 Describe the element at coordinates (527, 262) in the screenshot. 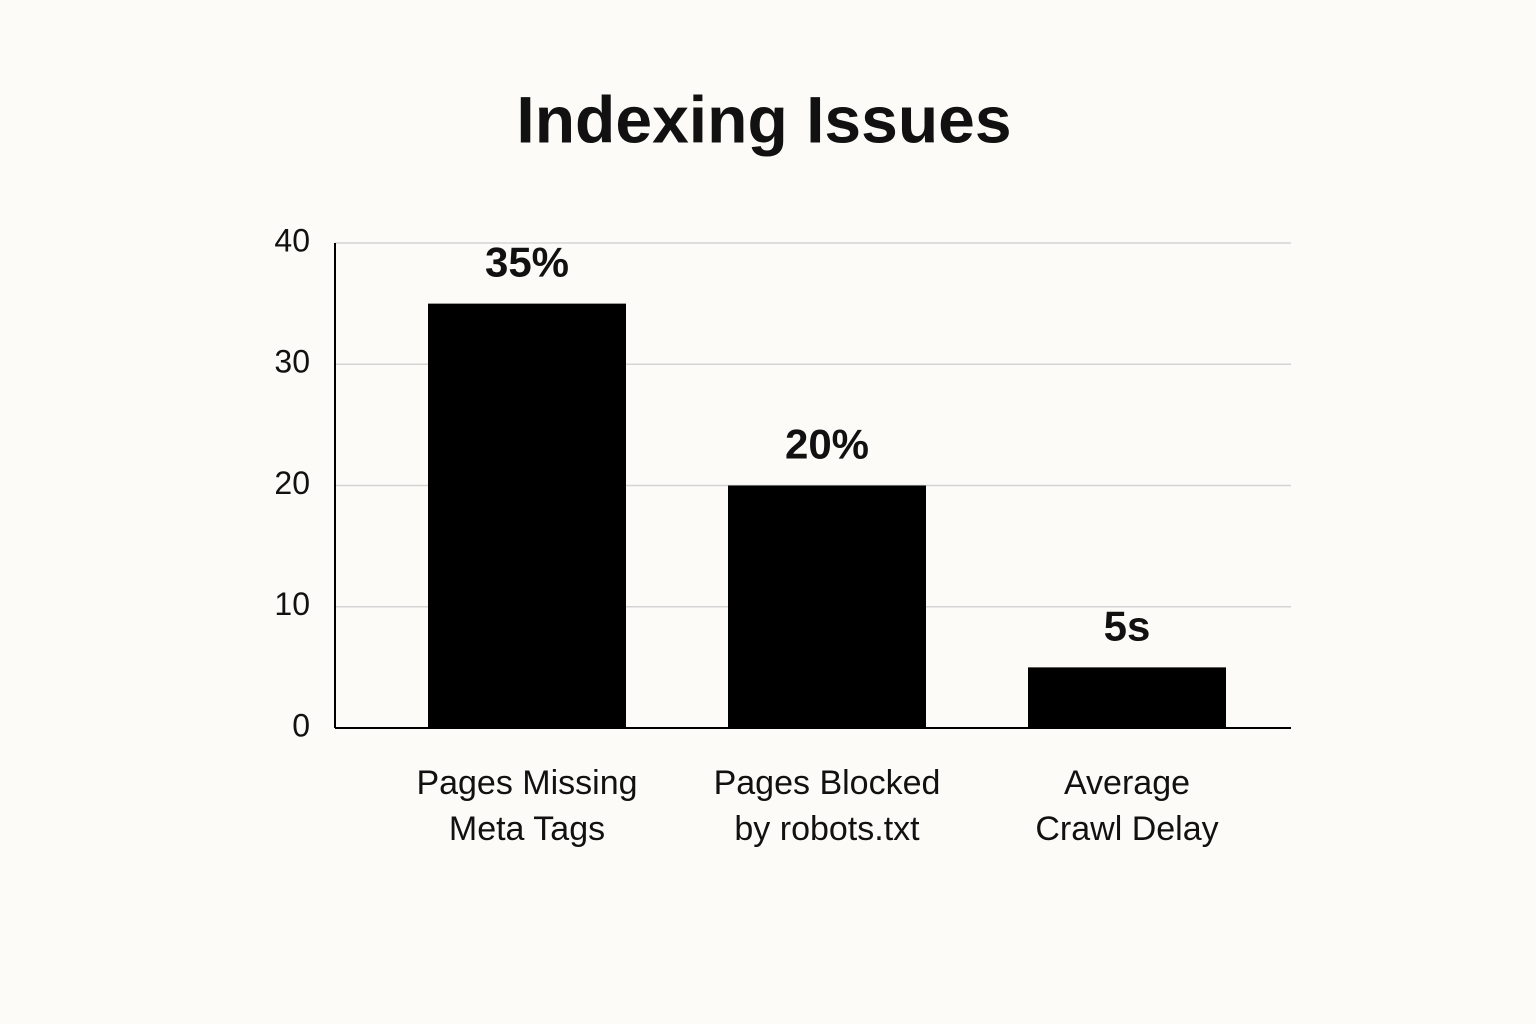

I see `value-label: 35%` at that location.